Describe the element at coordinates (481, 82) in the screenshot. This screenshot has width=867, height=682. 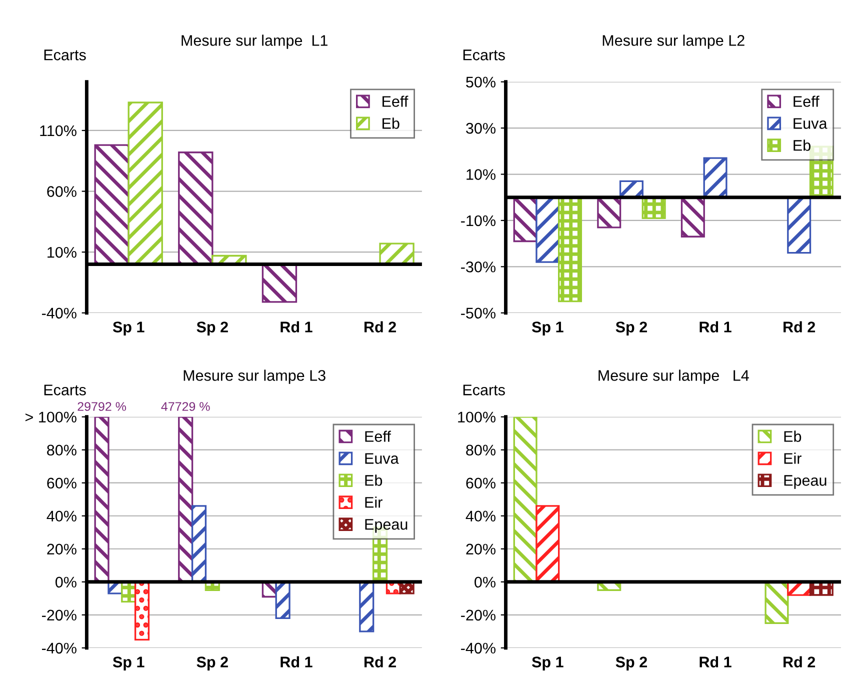
I see `y-tick-label: 50%` at that location.